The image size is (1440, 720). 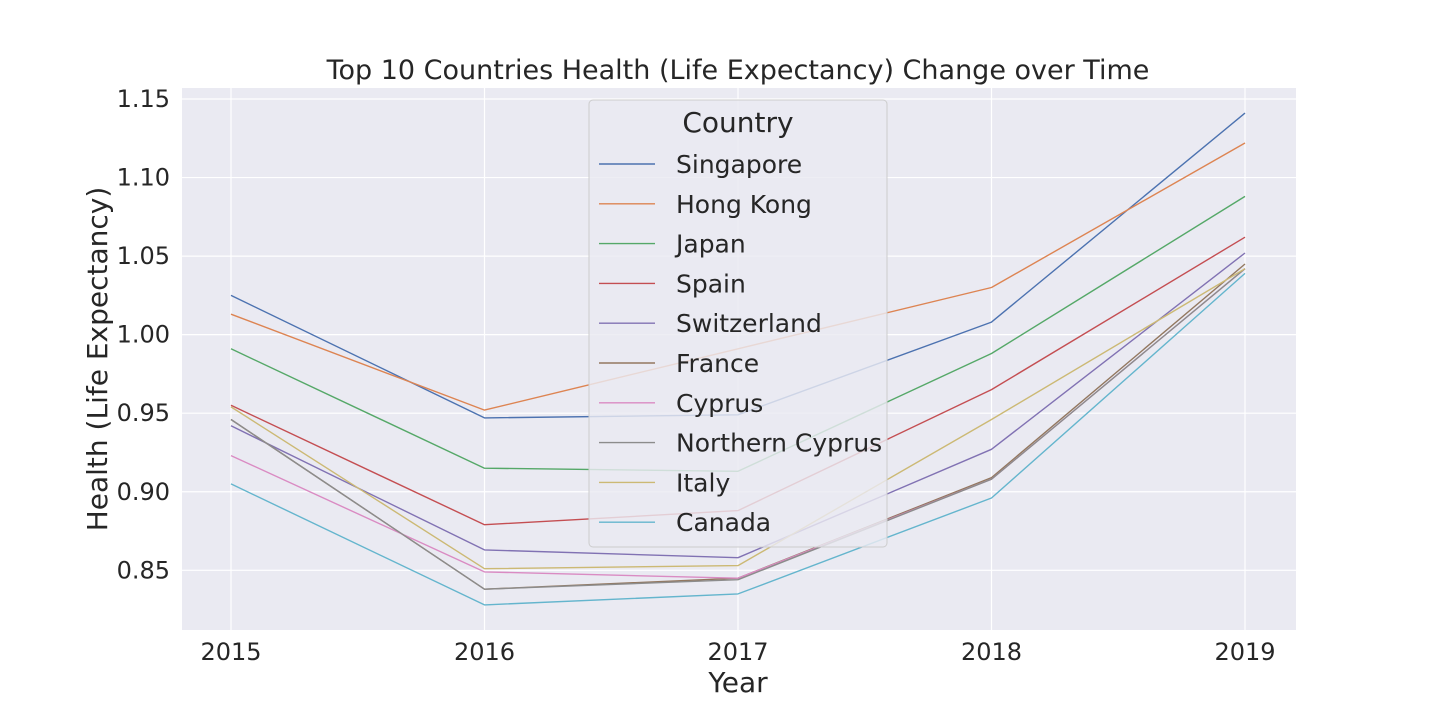 What do you see at coordinates (737, 682) in the screenshot?
I see `x-axis-label: Year` at bounding box center [737, 682].